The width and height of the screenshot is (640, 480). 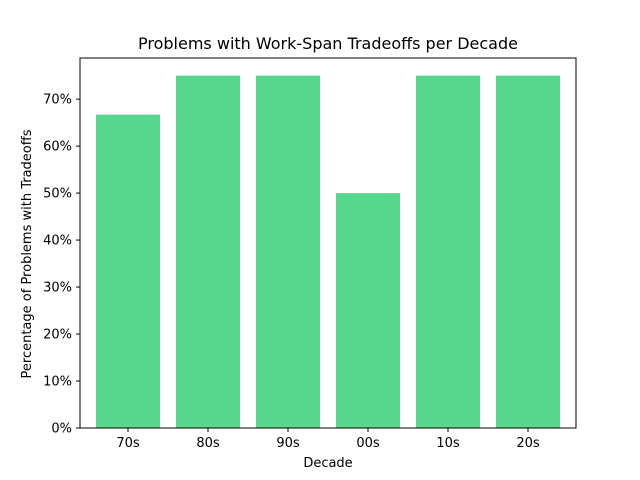 What do you see at coordinates (57, 335) in the screenshot?
I see `y-tick-label: 20%` at bounding box center [57, 335].